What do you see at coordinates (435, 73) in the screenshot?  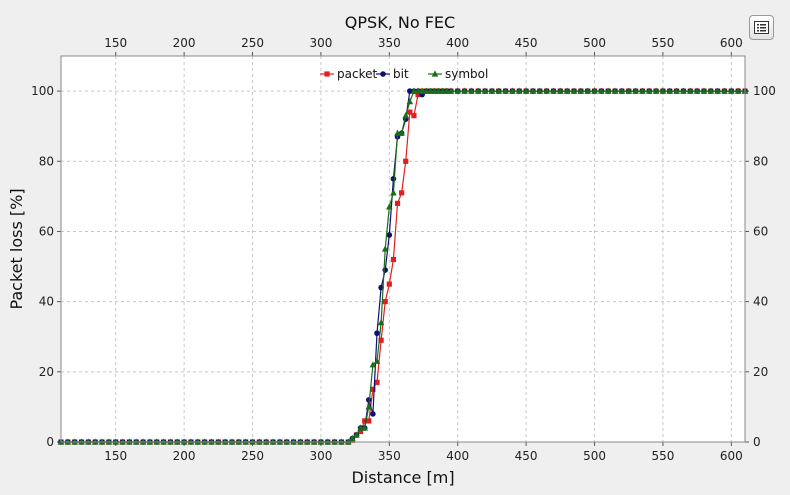 I see `legend-marker-symbol` at bounding box center [435, 73].